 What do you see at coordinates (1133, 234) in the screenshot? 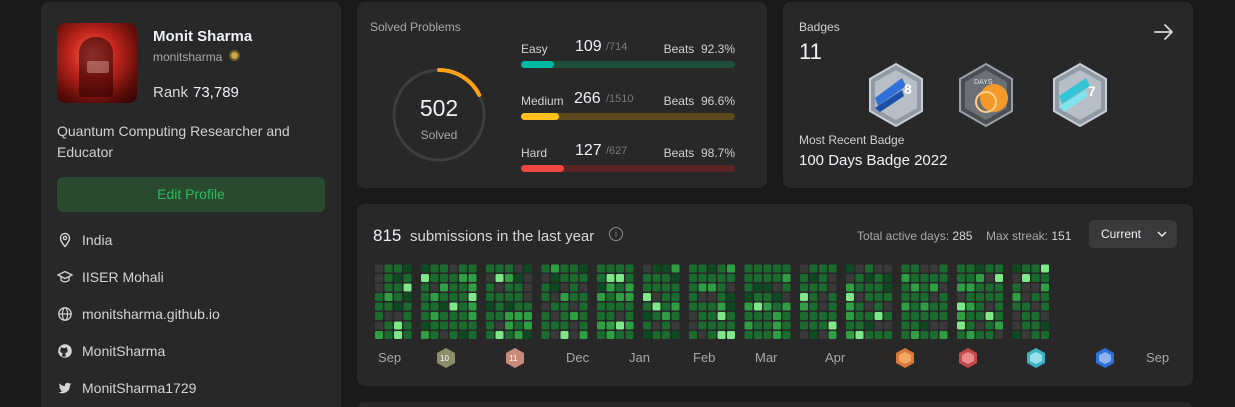
I see `year-select: Current` at bounding box center [1133, 234].